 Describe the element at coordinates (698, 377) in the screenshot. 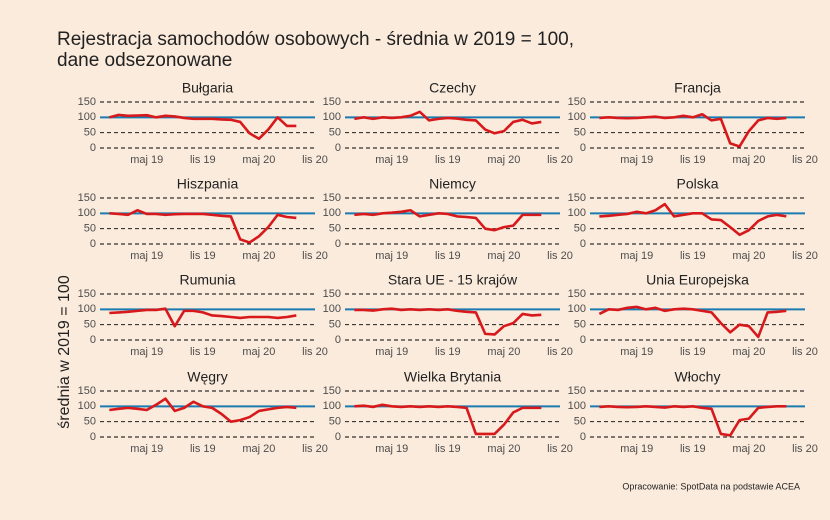

I see `panel-title: Włochy` at that location.